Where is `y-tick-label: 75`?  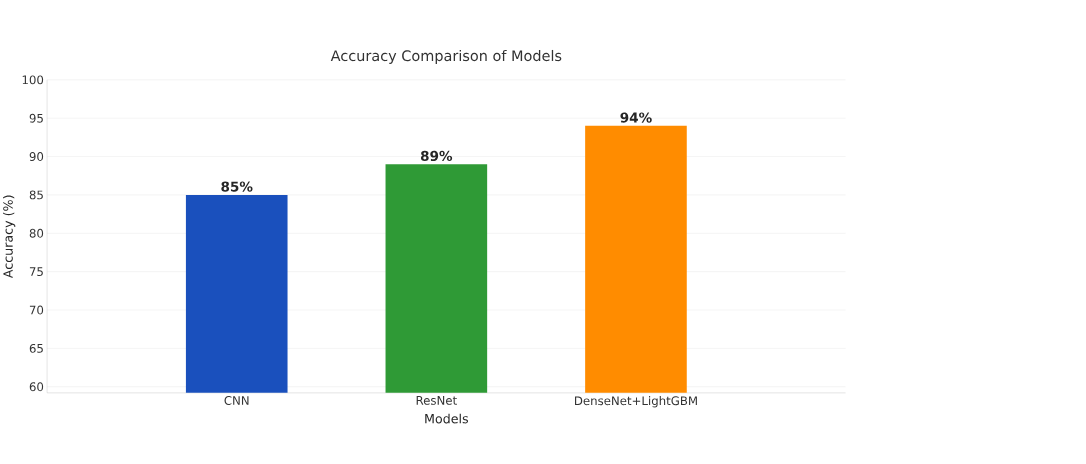 y-tick-label: 75 is located at coordinates (36, 272).